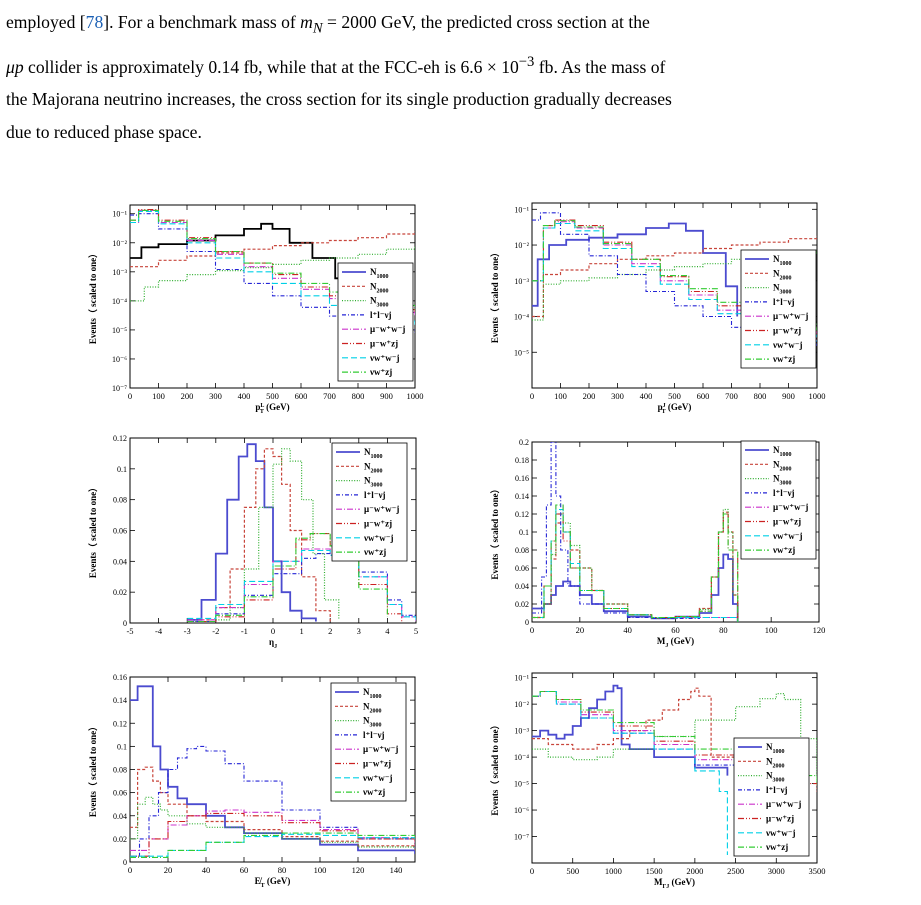 The image size is (921, 905). What do you see at coordinates (206, 870) in the screenshot?
I see `x-tick-label: 40` at bounding box center [206, 870].